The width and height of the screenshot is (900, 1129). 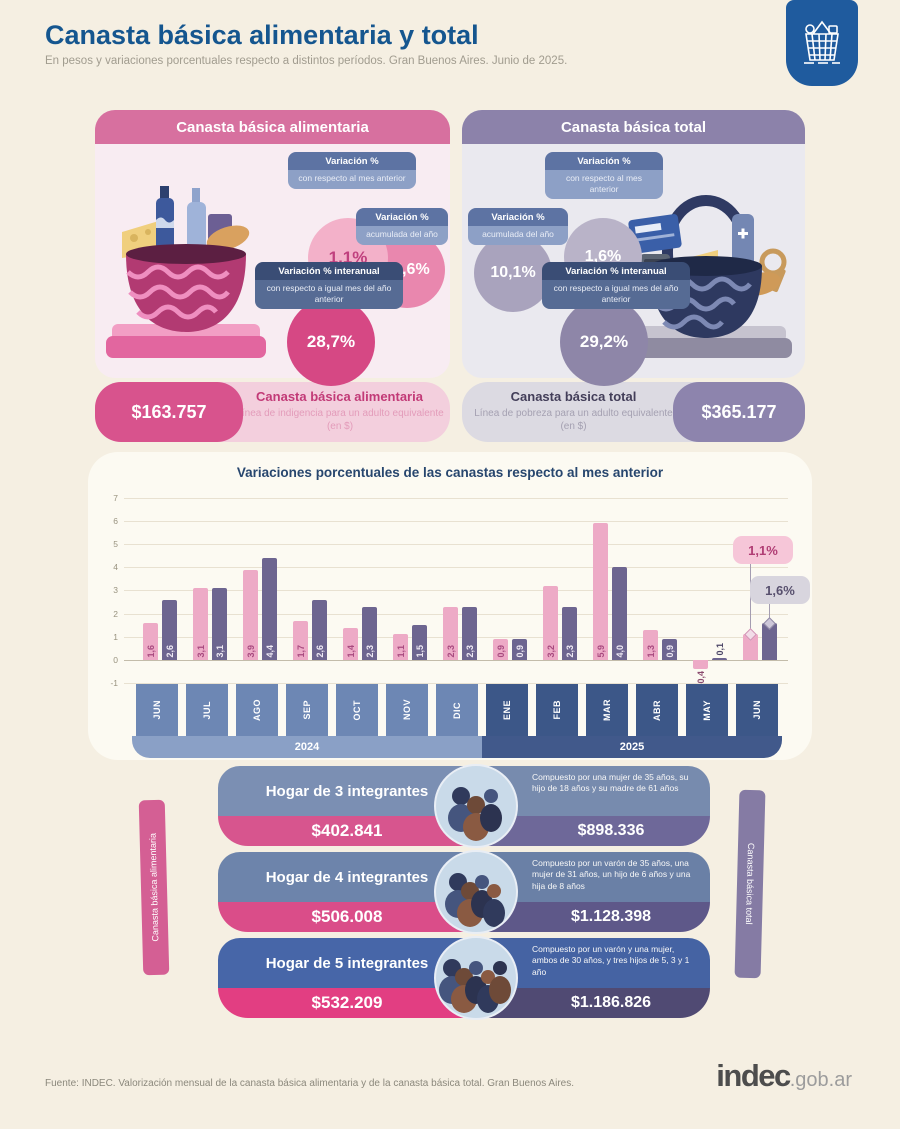 What do you see at coordinates (357, 710) in the screenshot?
I see `month-text: OCT` at bounding box center [357, 710].